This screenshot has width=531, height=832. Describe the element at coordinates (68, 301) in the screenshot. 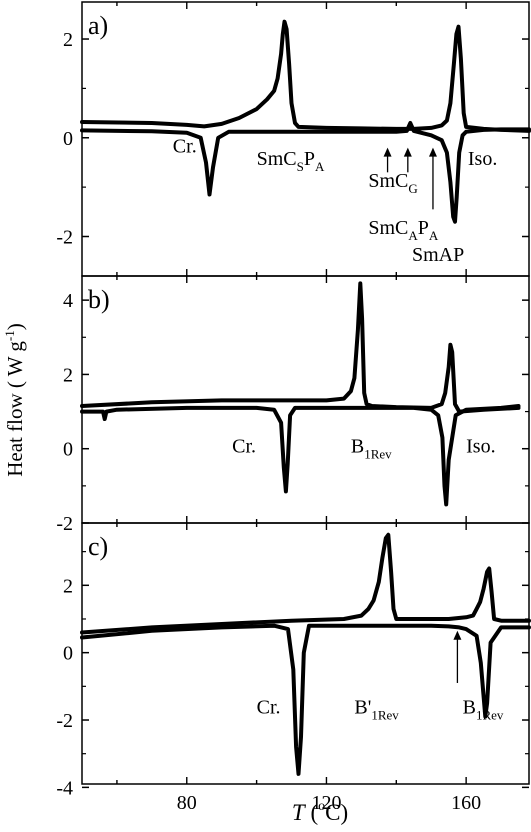

I see `y-tick-label: 4` at that location.